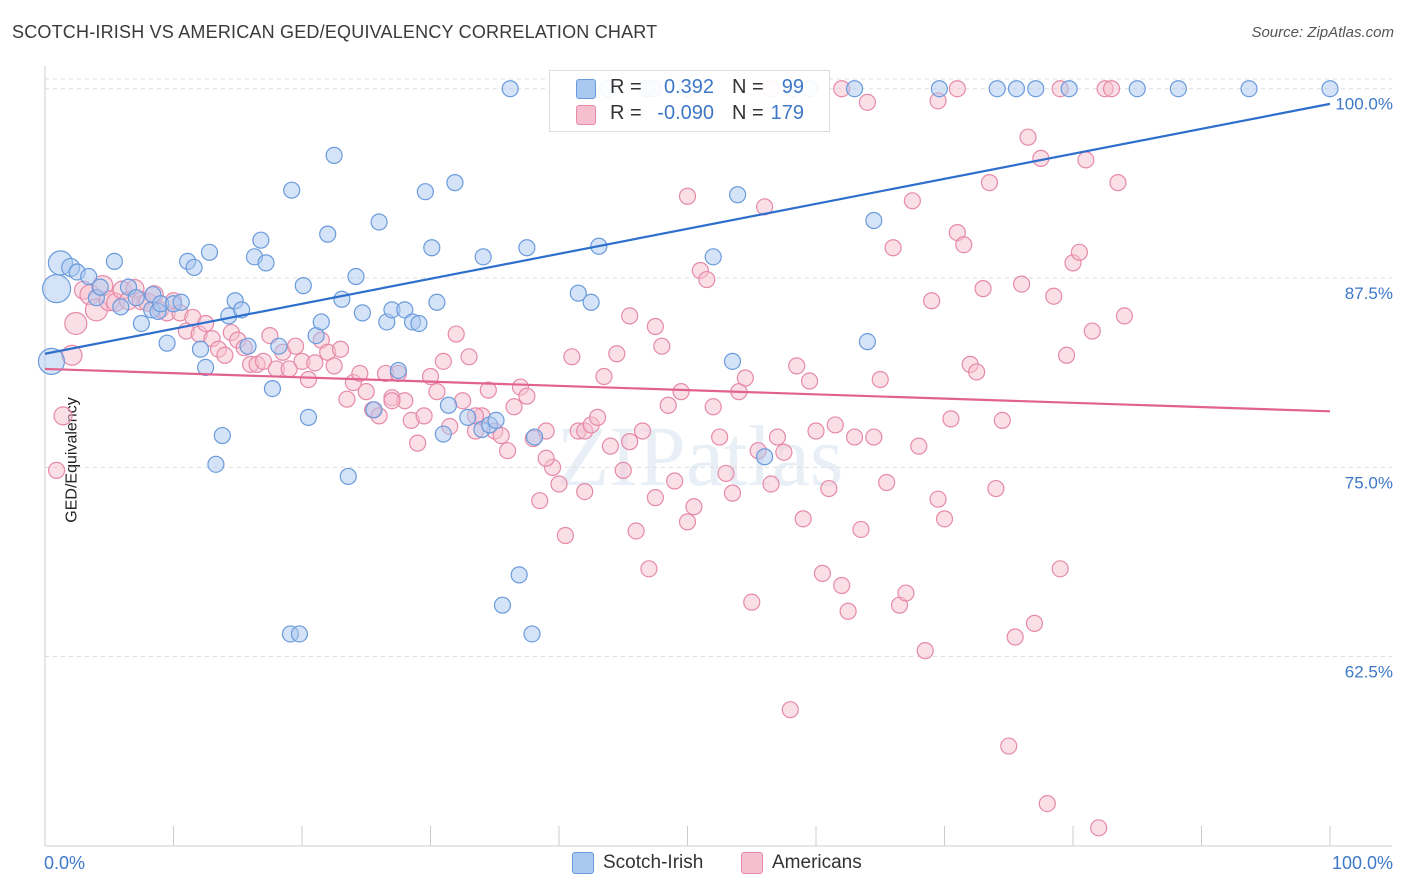  I want to click on americans-trend-line, so click(687, 390).